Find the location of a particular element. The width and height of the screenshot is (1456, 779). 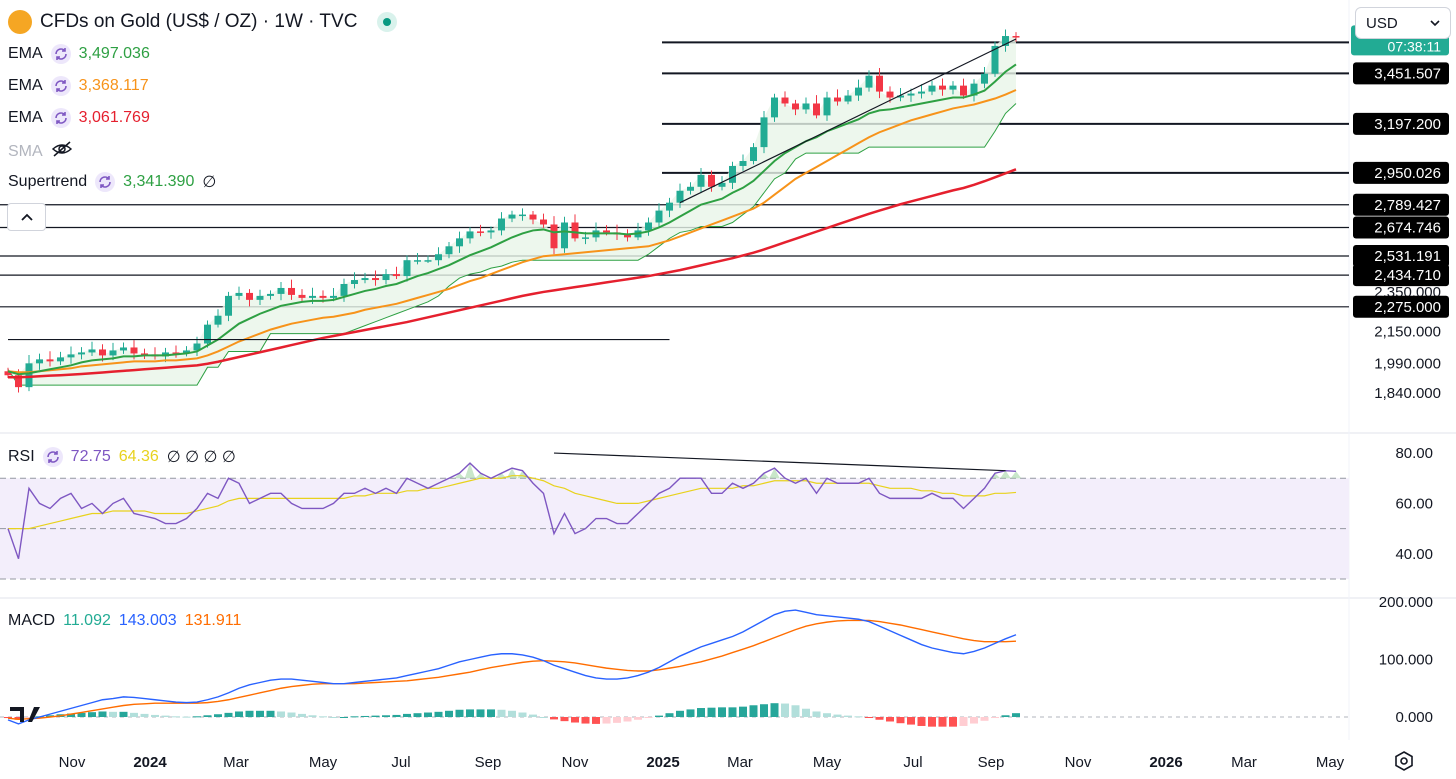

time-axis-label: Sep is located at coordinates (488, 762).